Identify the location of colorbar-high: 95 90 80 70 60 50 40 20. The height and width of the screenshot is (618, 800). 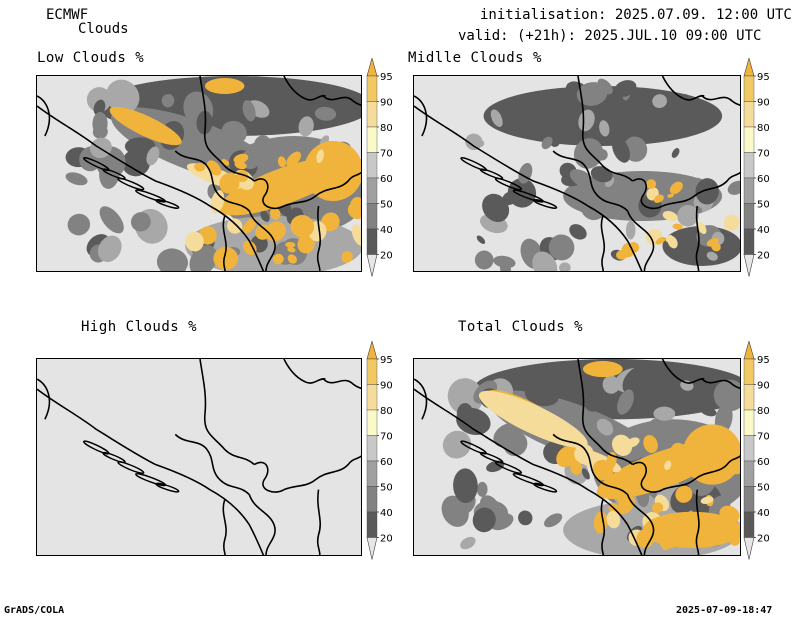
(384, 458).